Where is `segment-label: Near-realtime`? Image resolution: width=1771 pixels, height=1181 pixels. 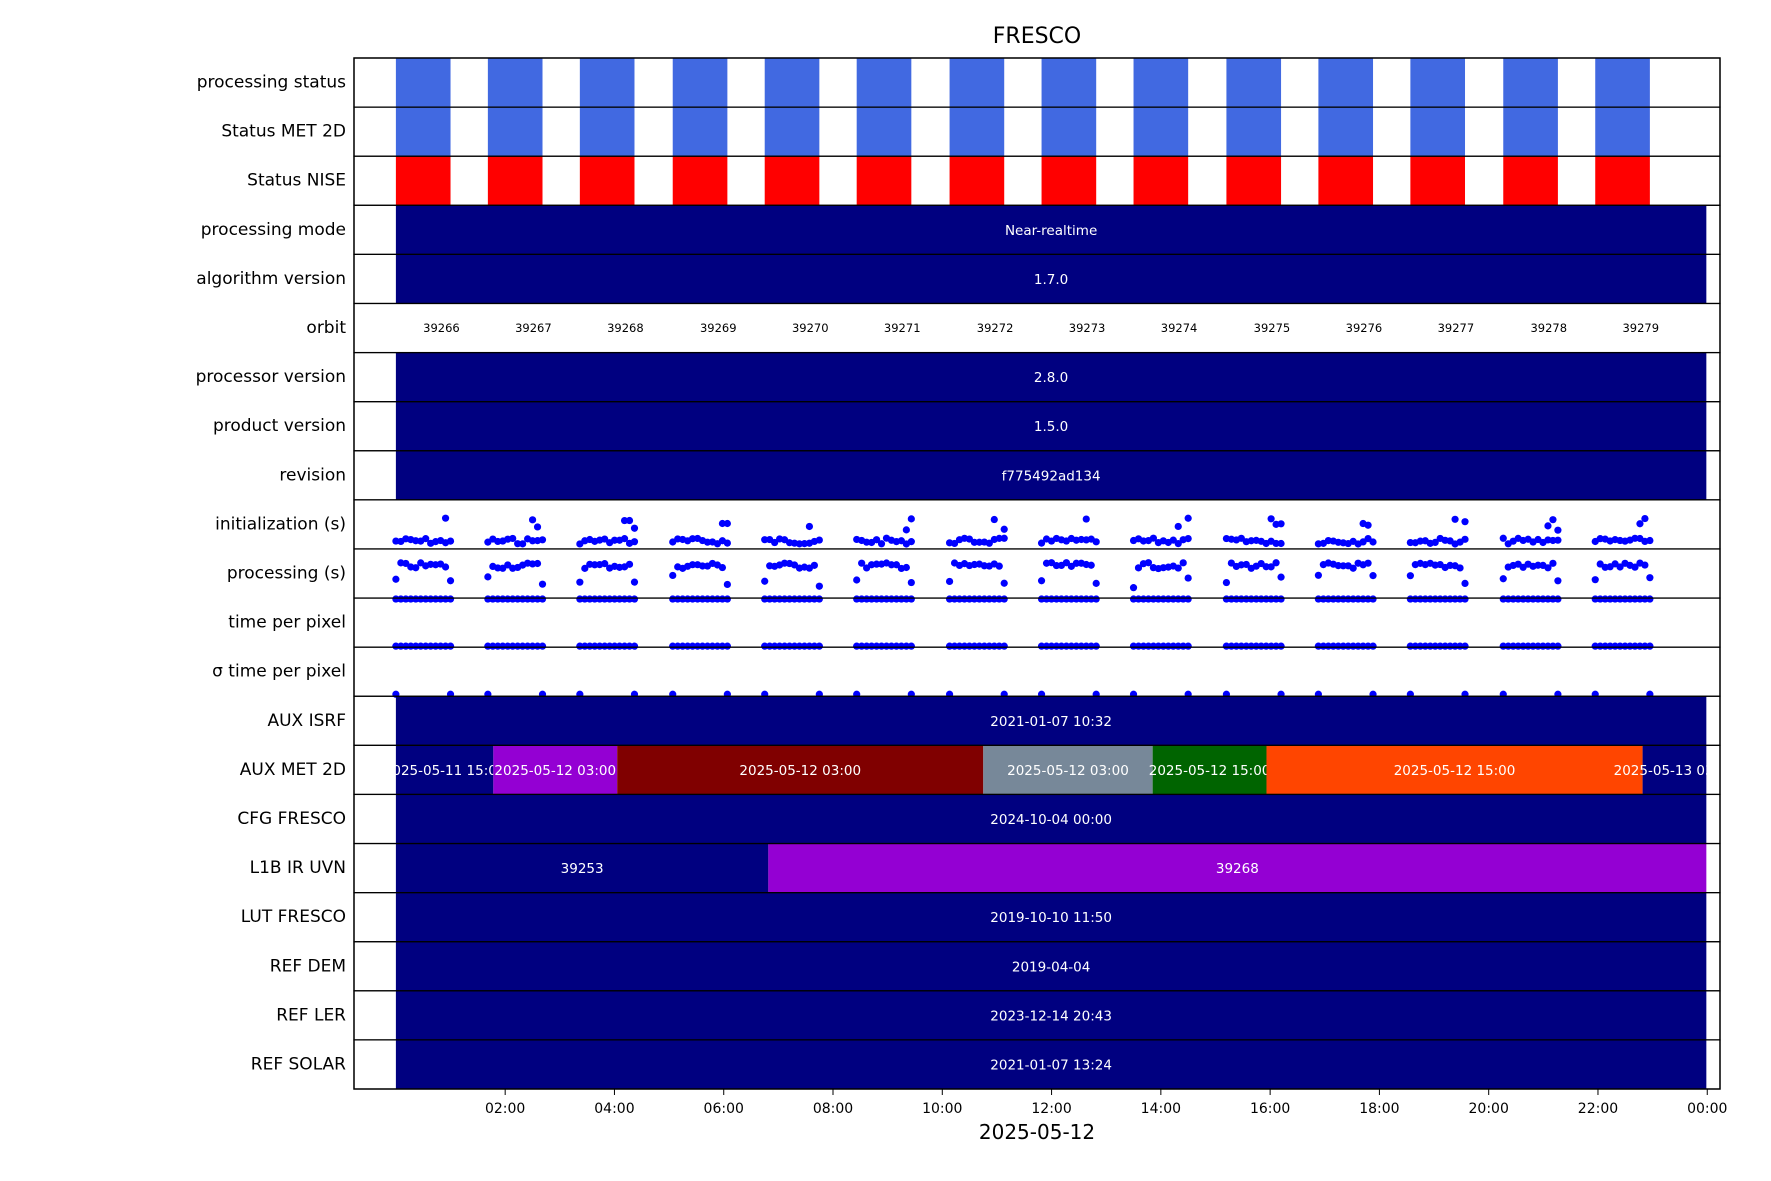 segment-label: Near-realtime is located at coordinates (1051, 231).